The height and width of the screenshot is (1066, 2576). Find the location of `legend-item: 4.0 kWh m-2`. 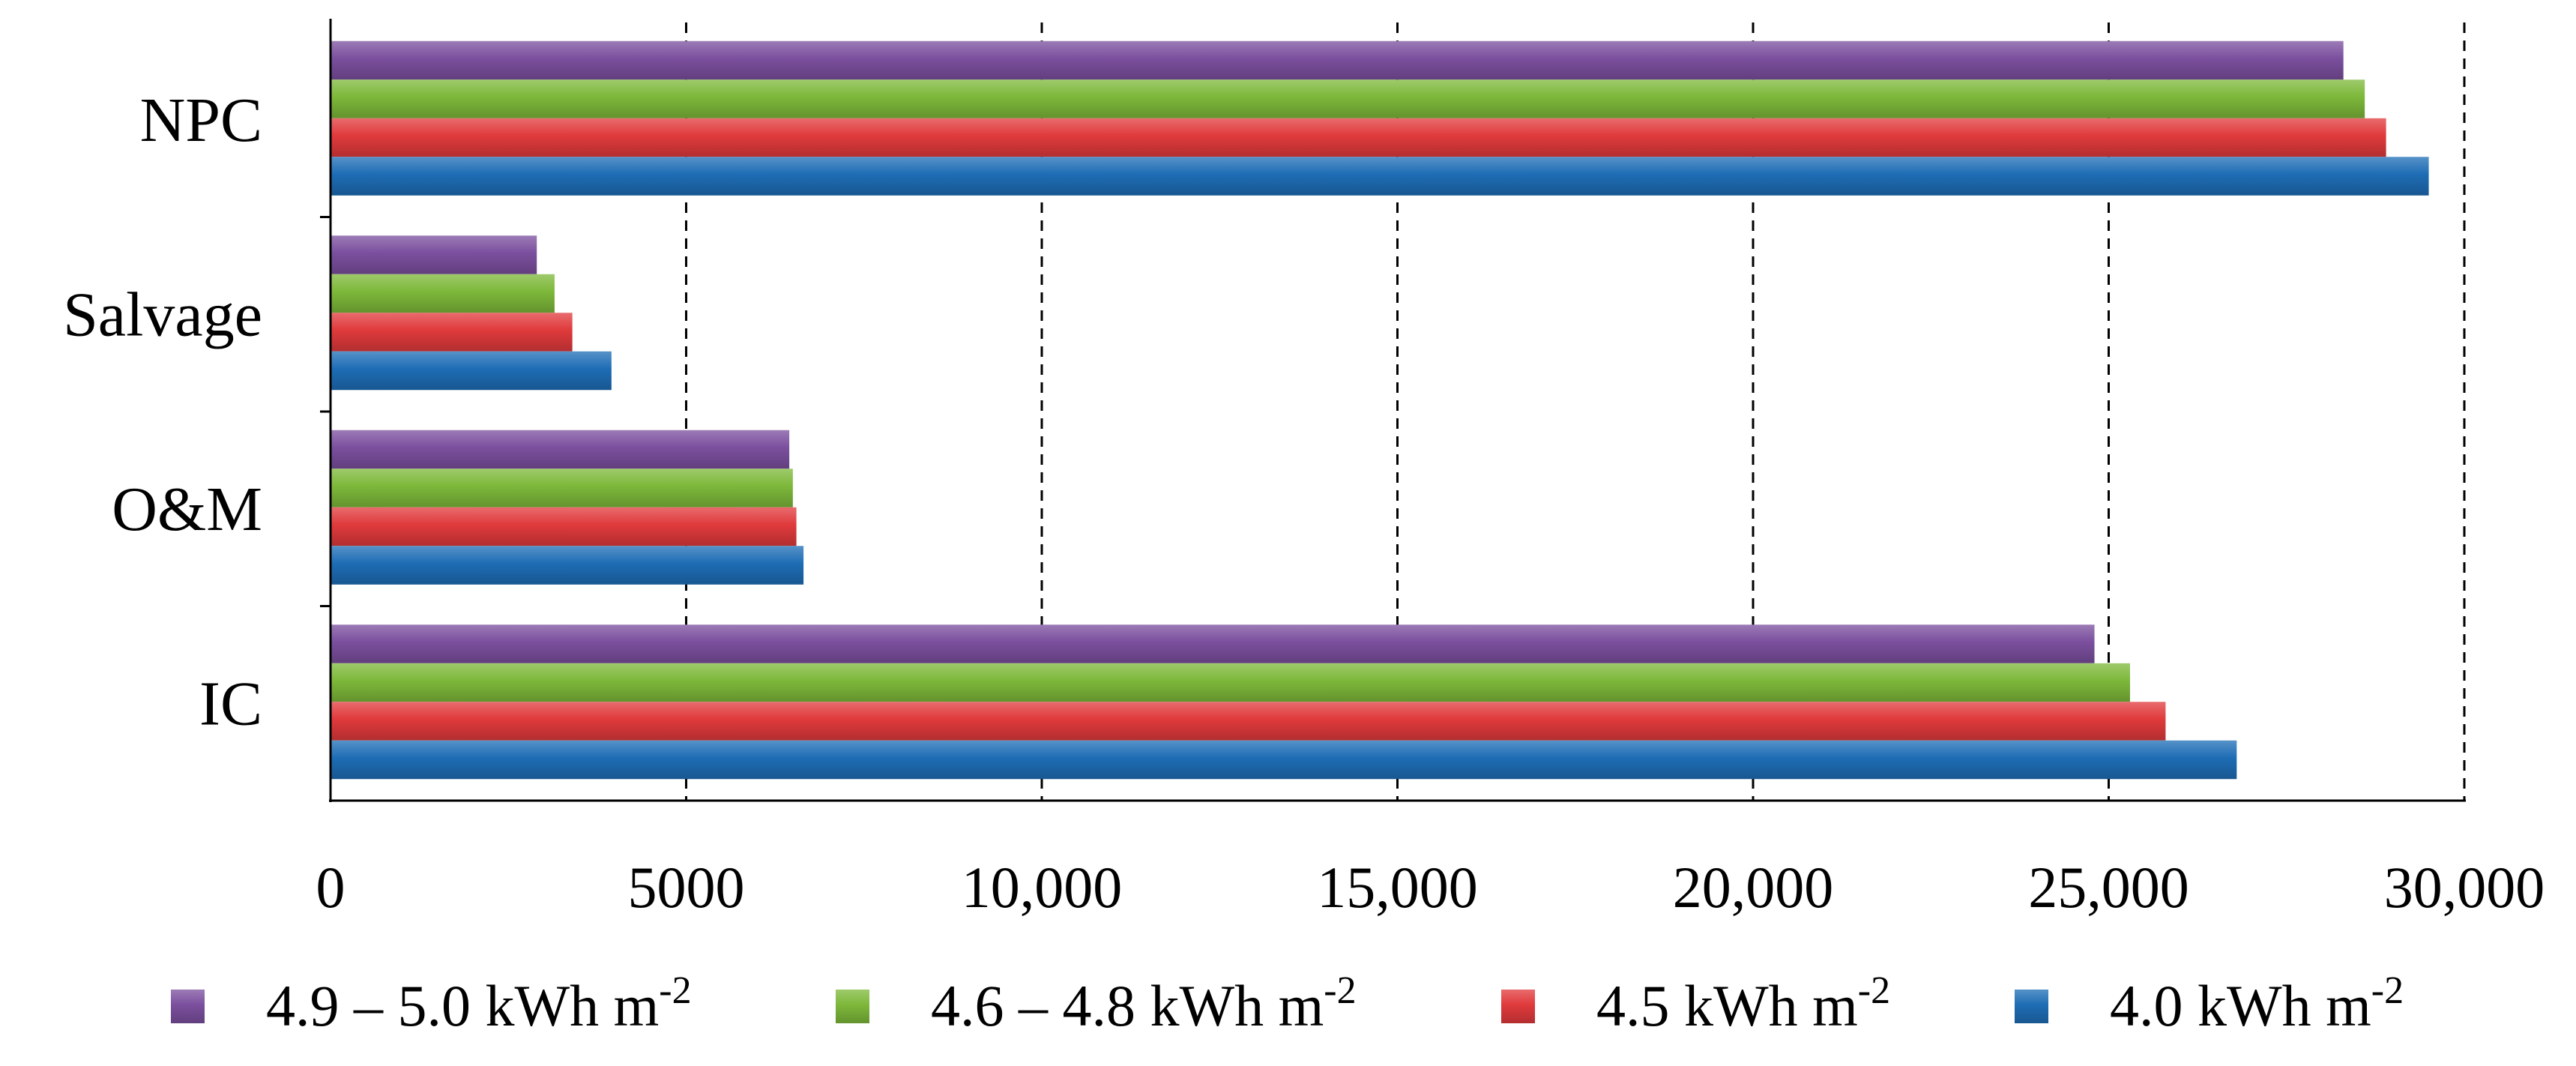

legend-item: 4.0 kWh m-2 is located at coordinates (2210, 1004).